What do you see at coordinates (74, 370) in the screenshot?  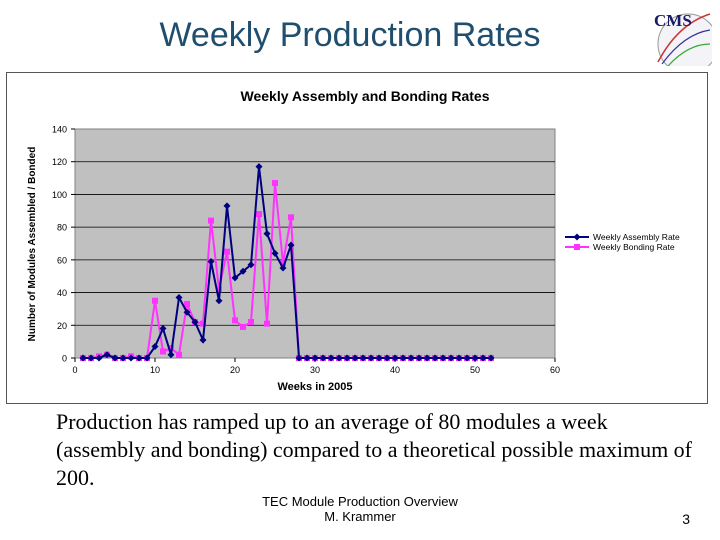 I see `x-tick-label: 0` at bounding box center [74, 370].